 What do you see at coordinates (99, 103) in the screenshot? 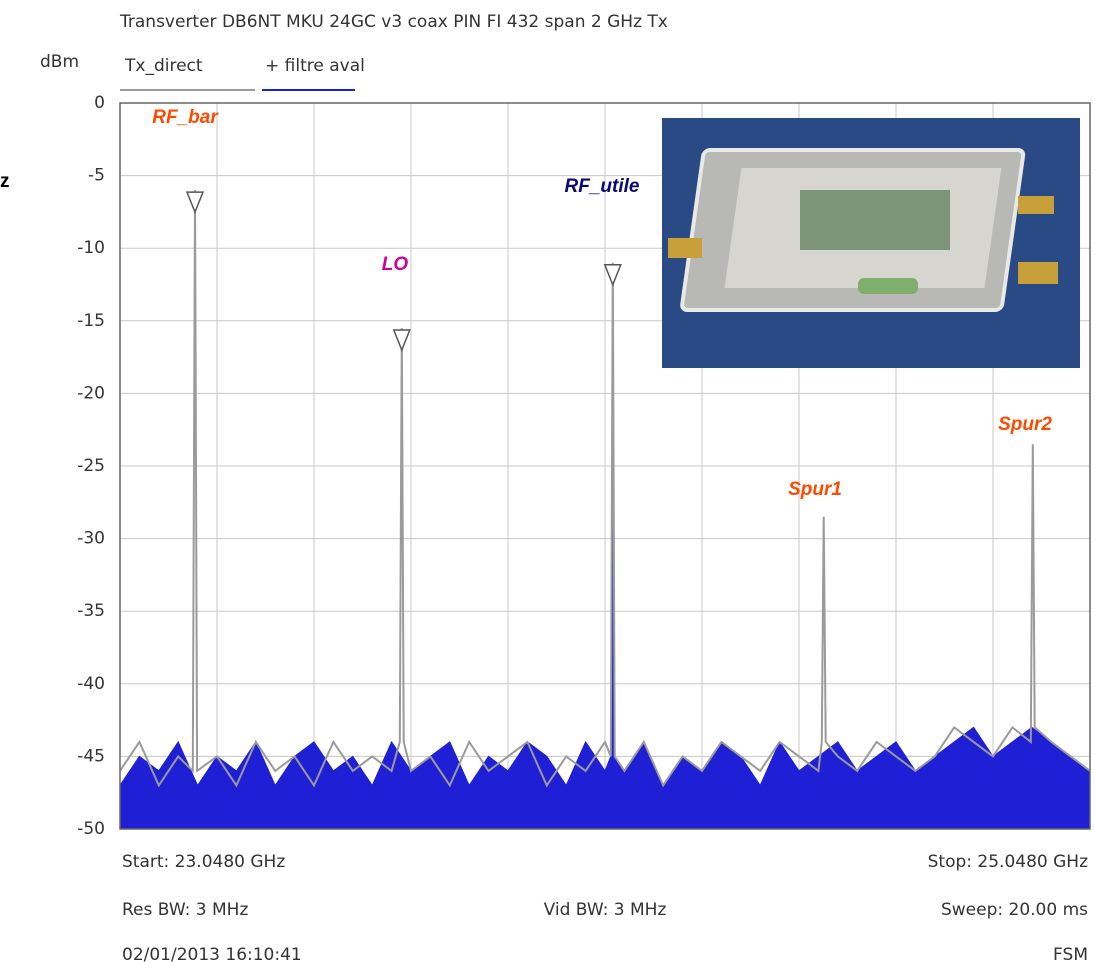
I see `y-tick-label: 0` at bounding box center [99, 103].